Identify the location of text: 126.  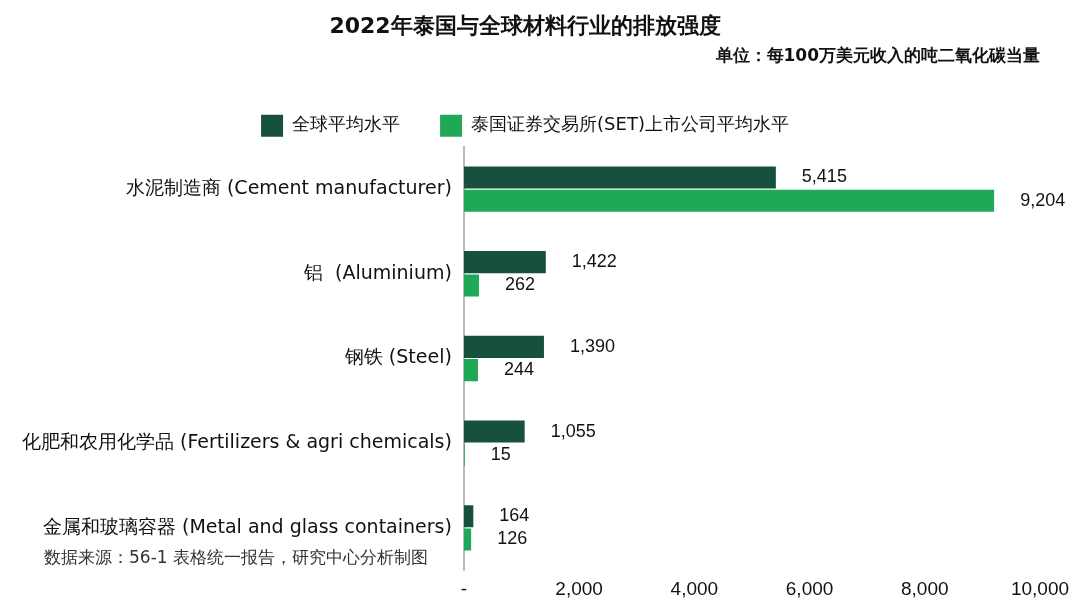
(512, 538).